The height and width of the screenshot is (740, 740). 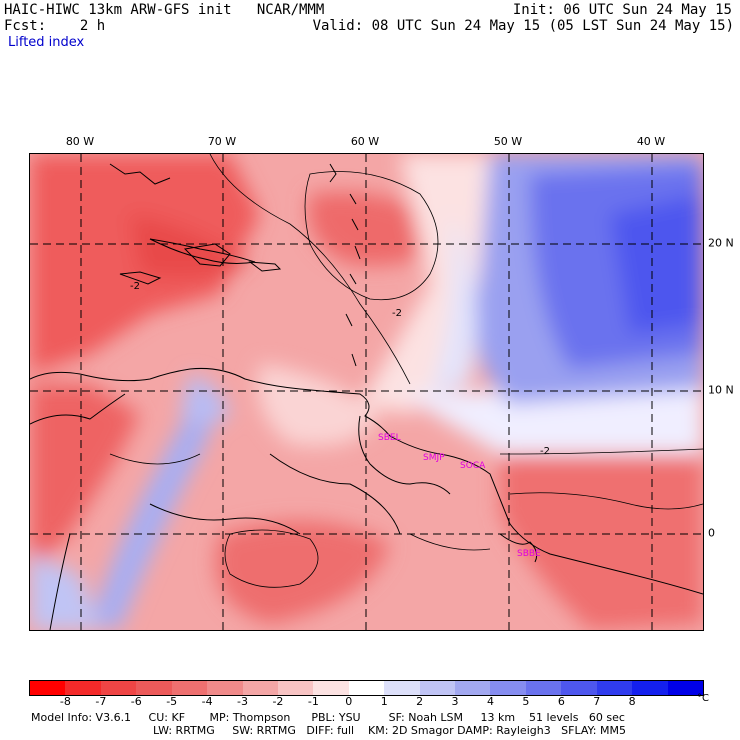 I want to click on colorbar-tick-label: 5, so click(x=526, y=701).